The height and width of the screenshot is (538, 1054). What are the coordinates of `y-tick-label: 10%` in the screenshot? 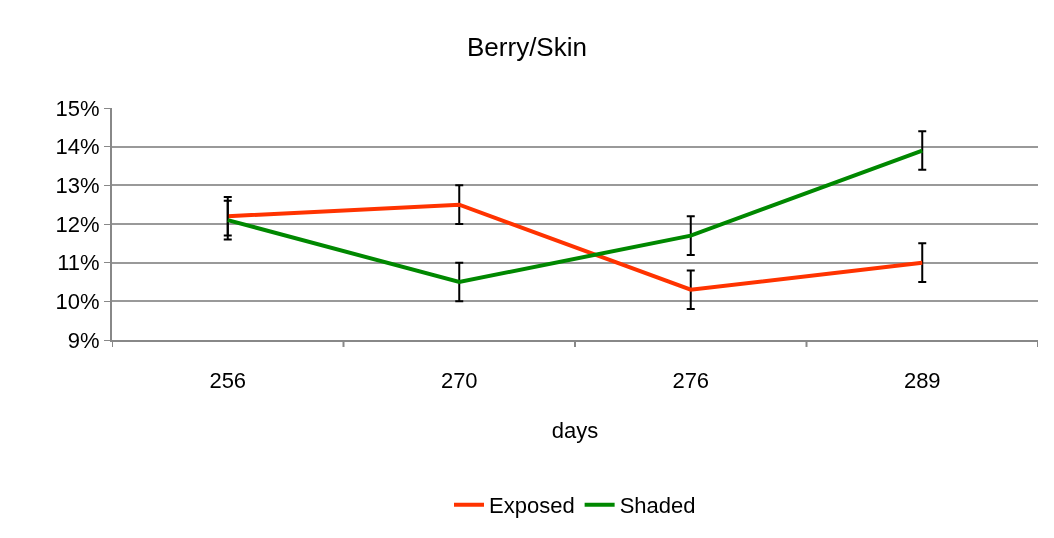 It's located at (77, 302).